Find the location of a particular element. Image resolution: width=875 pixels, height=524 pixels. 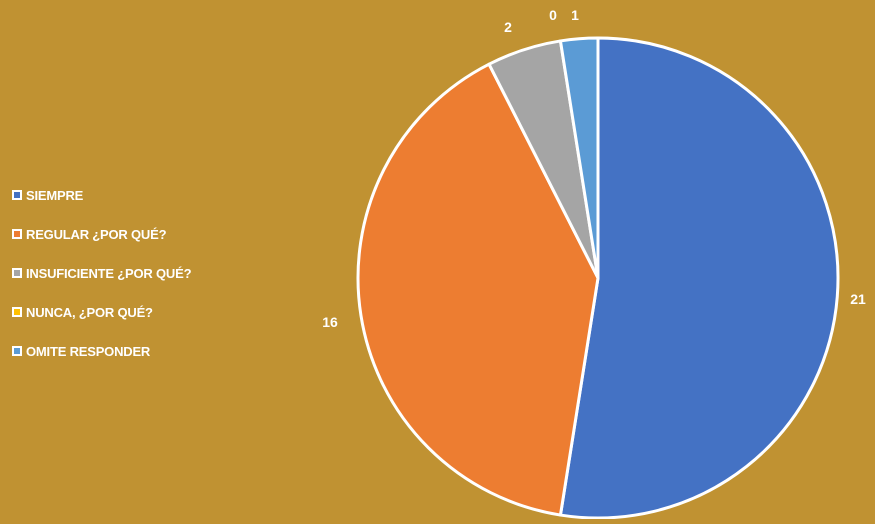

data-label-insuficiente: 2 is located at coordinates (508, 27).